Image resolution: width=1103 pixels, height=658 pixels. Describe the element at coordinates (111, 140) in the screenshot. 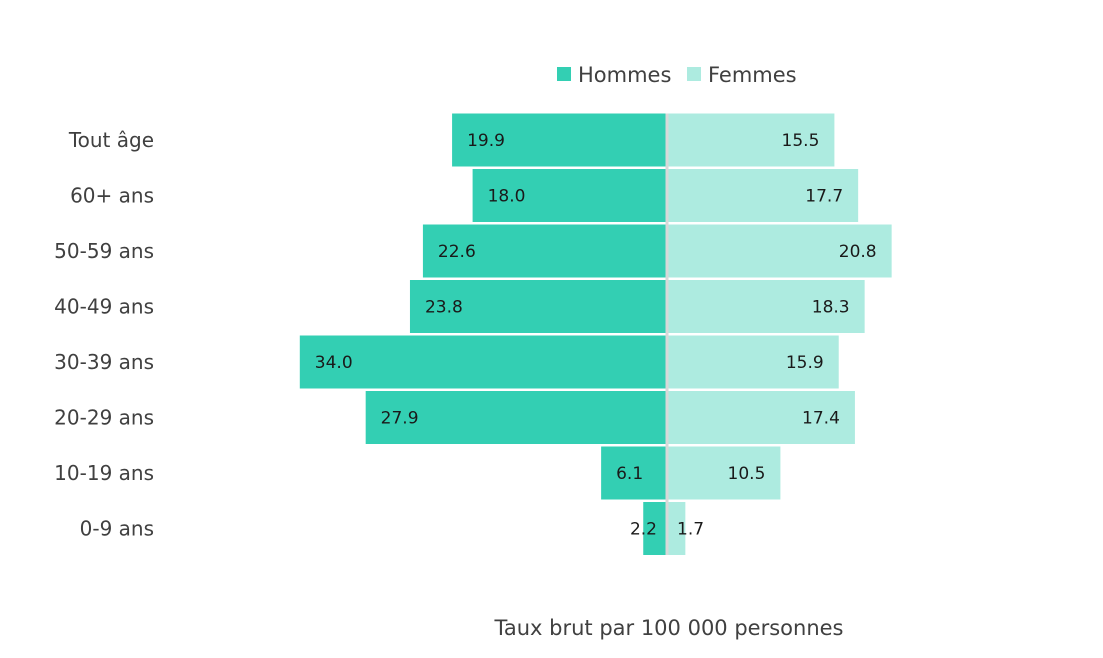

I see `category-label-tout-ge: Tout âge` at that location.